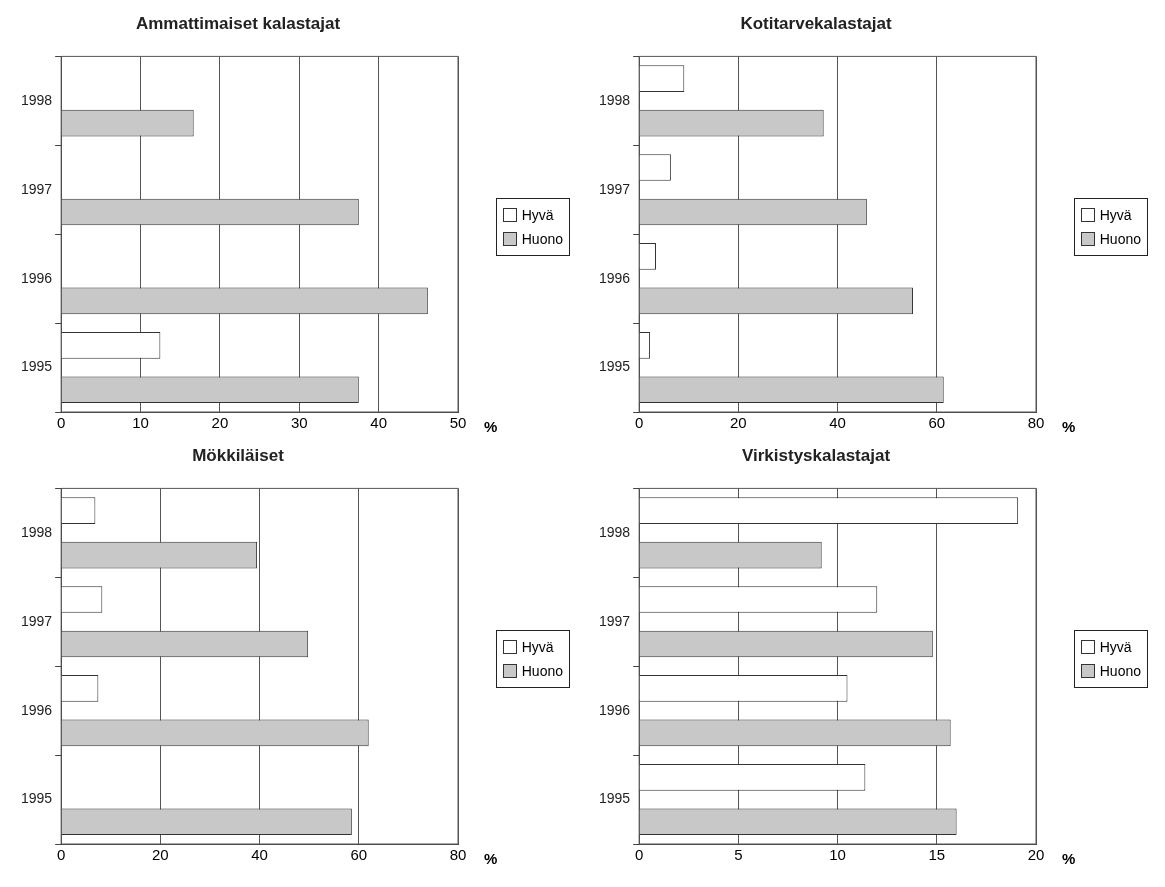 The image size is (1165, 887). What do you see at coordinates (458, 423) in the screenshot?
I see `x-tick-label: 50` at bounding box center [458, 423].